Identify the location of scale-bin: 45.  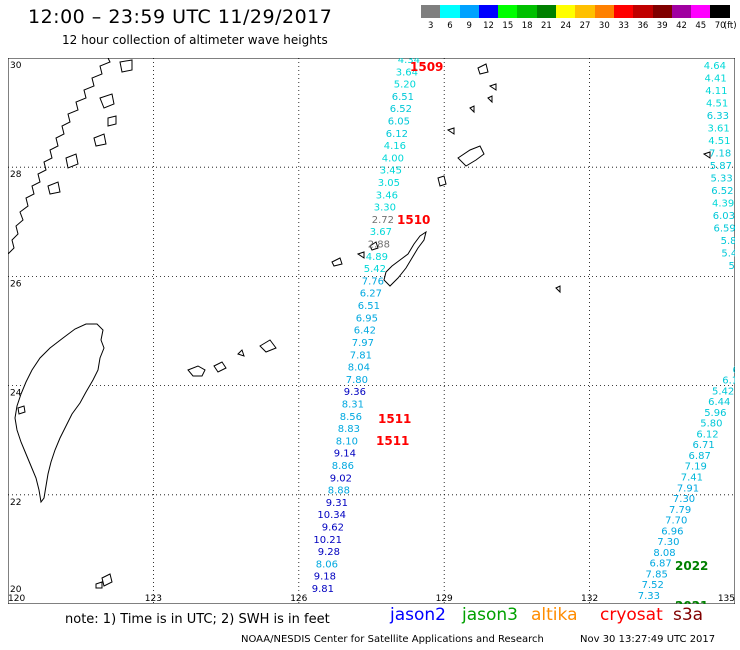
(701, 18).